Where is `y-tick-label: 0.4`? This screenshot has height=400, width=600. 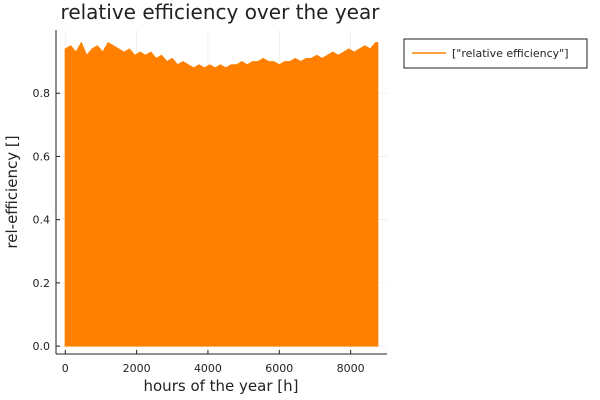
y-tick-label: 0.4 is located at coordinates (42, 220).